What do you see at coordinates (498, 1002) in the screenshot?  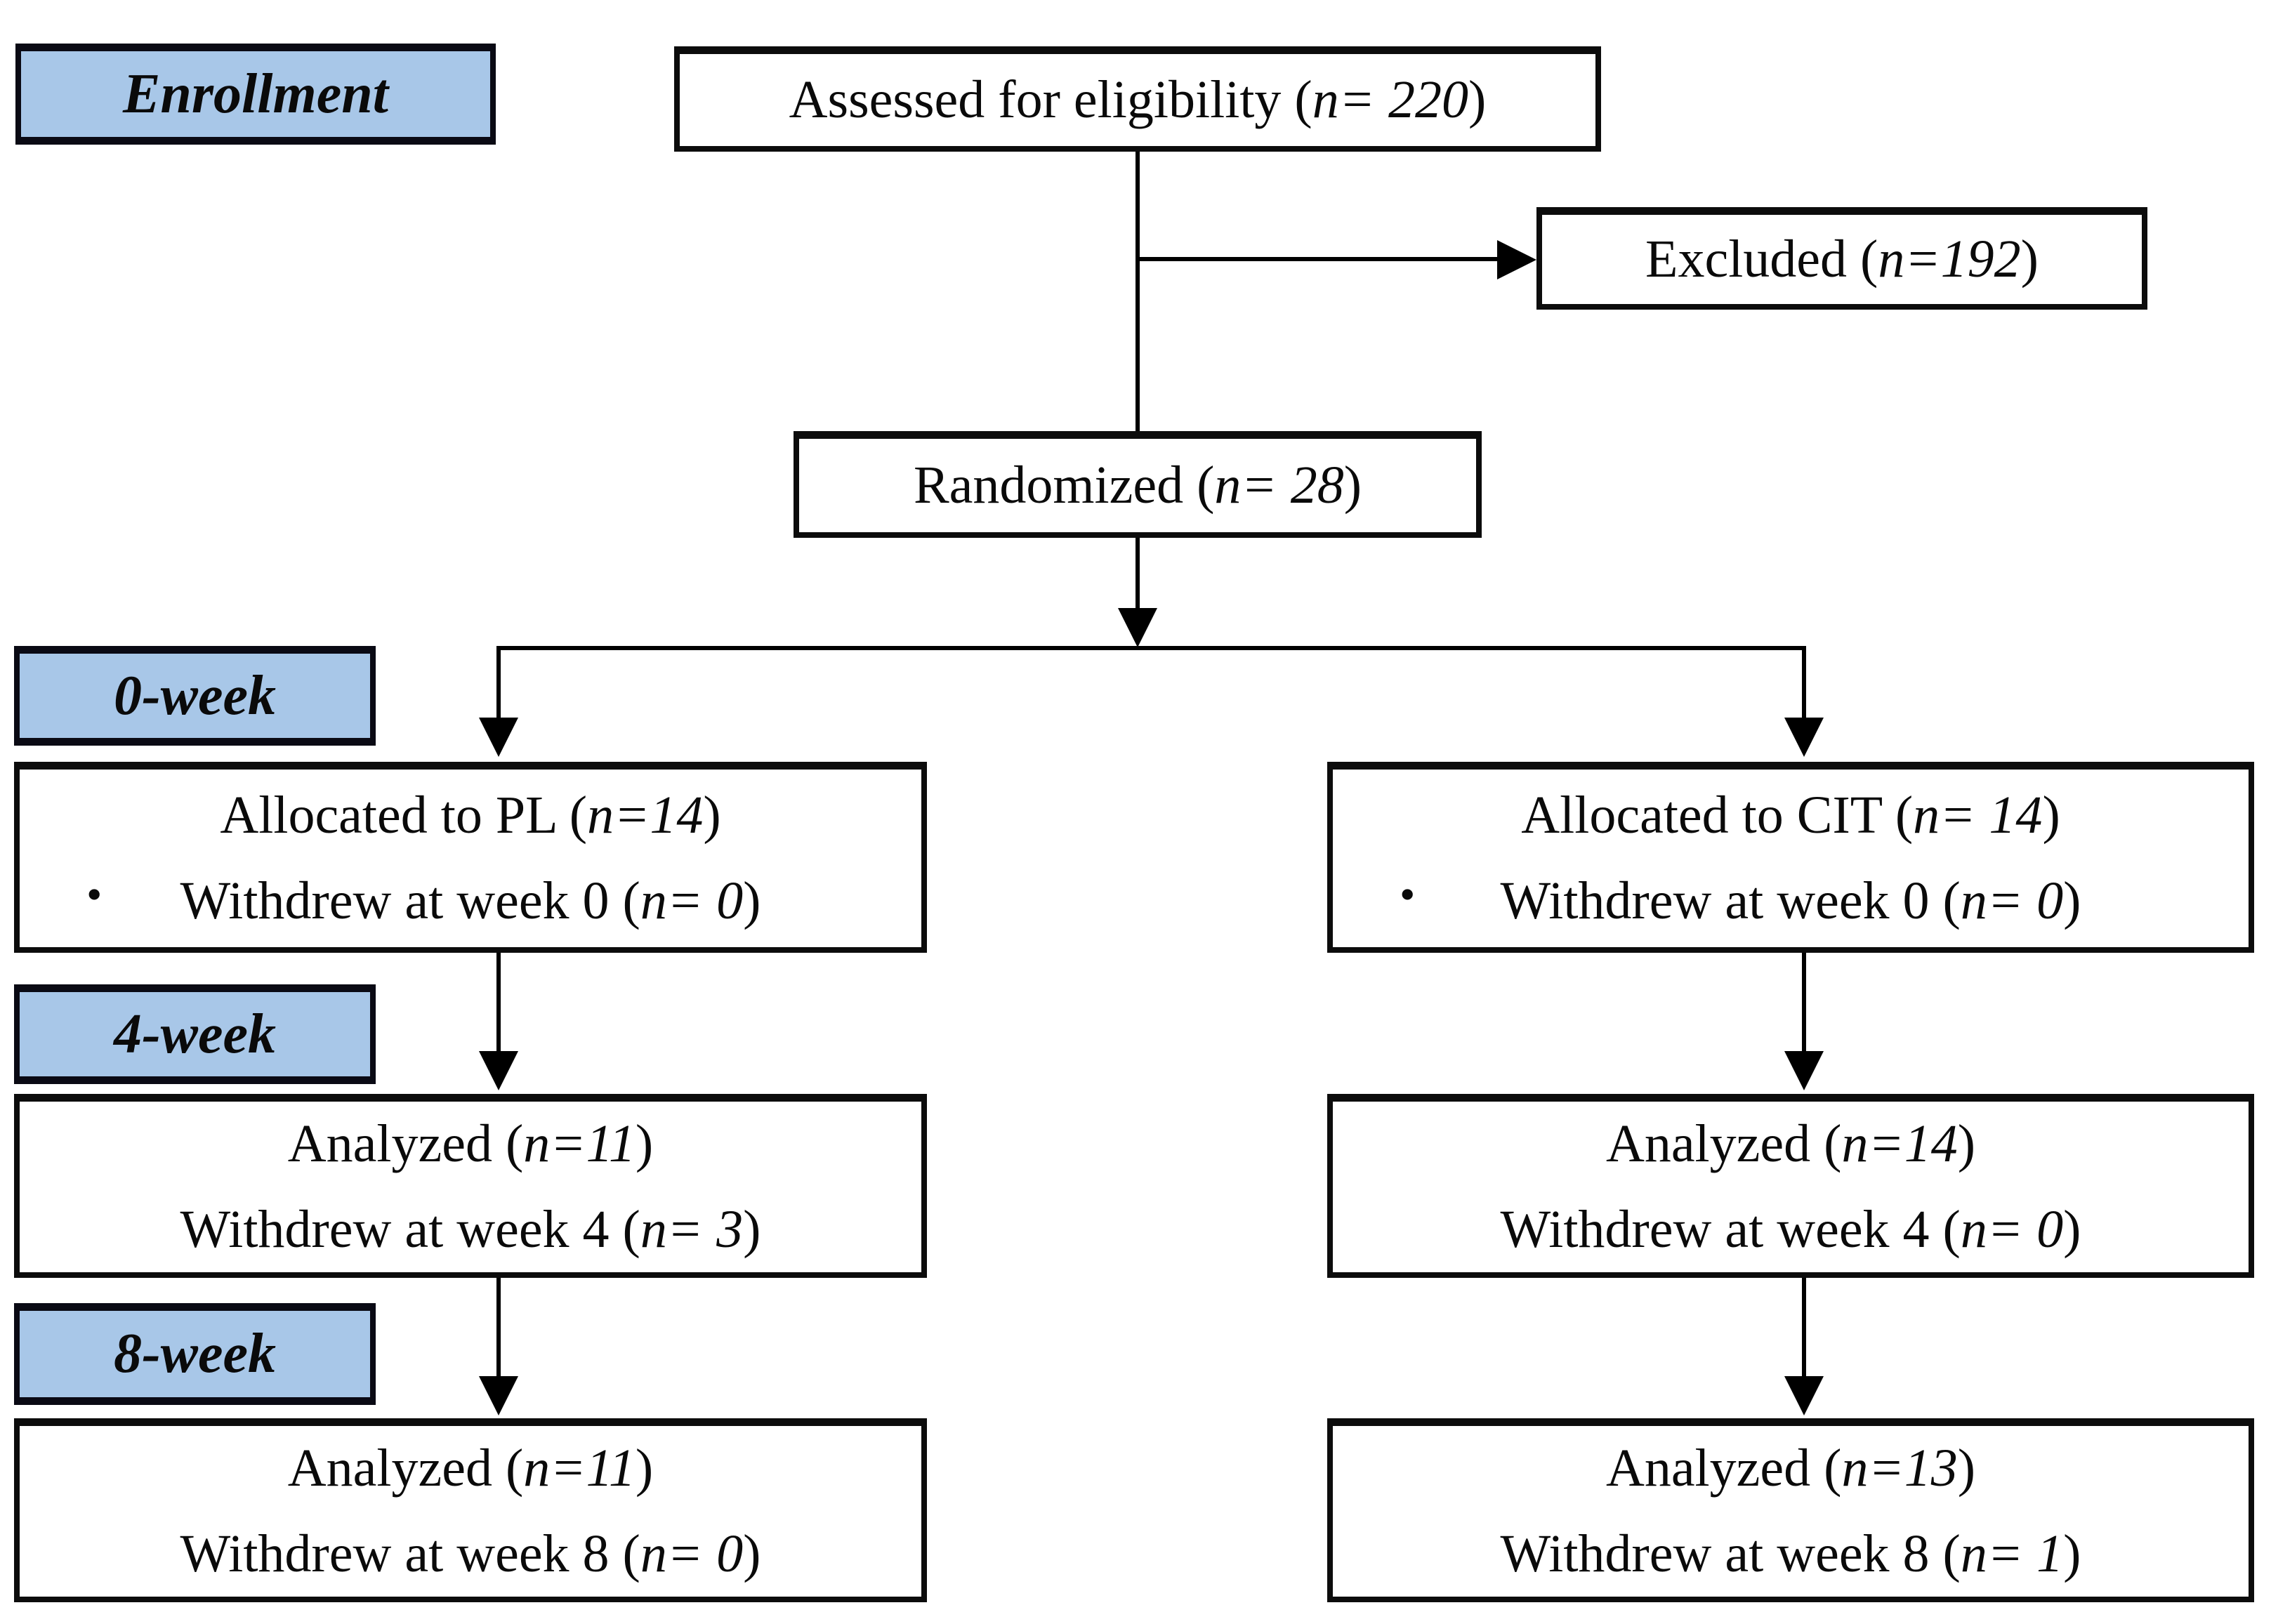 I see `connector-pl-to-week4` at bounding box center [498, 1002].